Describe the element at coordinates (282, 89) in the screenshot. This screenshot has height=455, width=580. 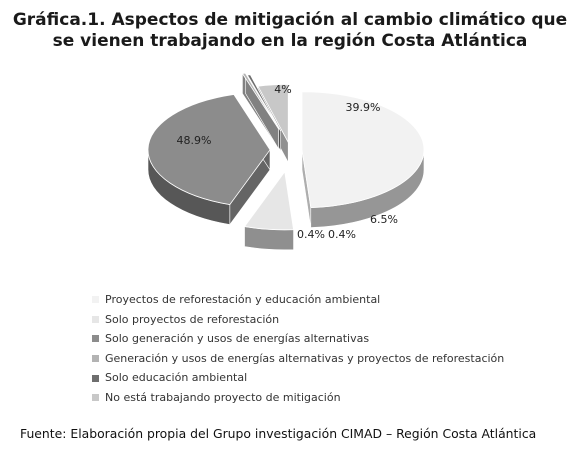
I see `data-label: 4%` at that location.